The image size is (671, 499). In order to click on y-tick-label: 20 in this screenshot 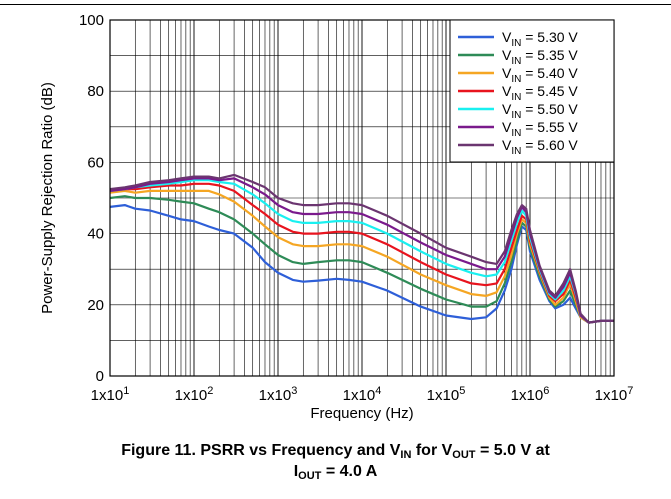, I will do `click(95, 305)`.